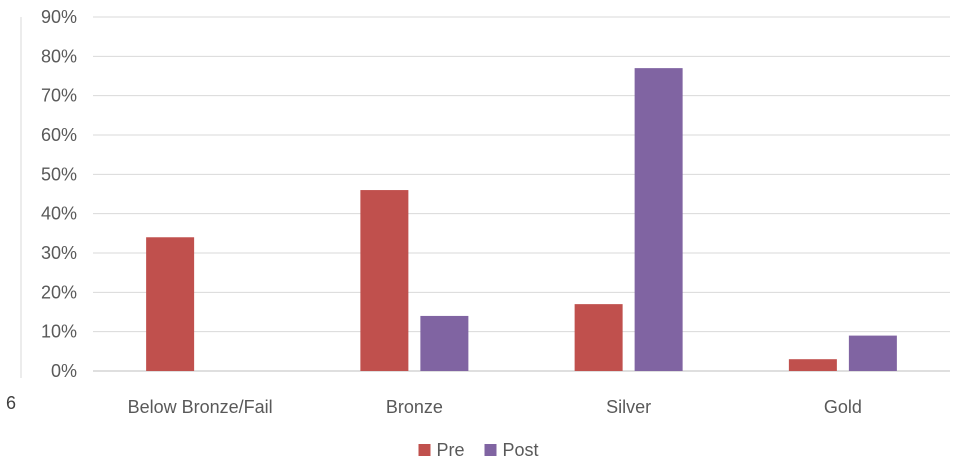 Image resolution: width=953 pixels, height=471 pixels. What do you see at coordinates (490, 450) in the screenshot?
I see `legend-swatch-post` at bounding box center [490, 450].